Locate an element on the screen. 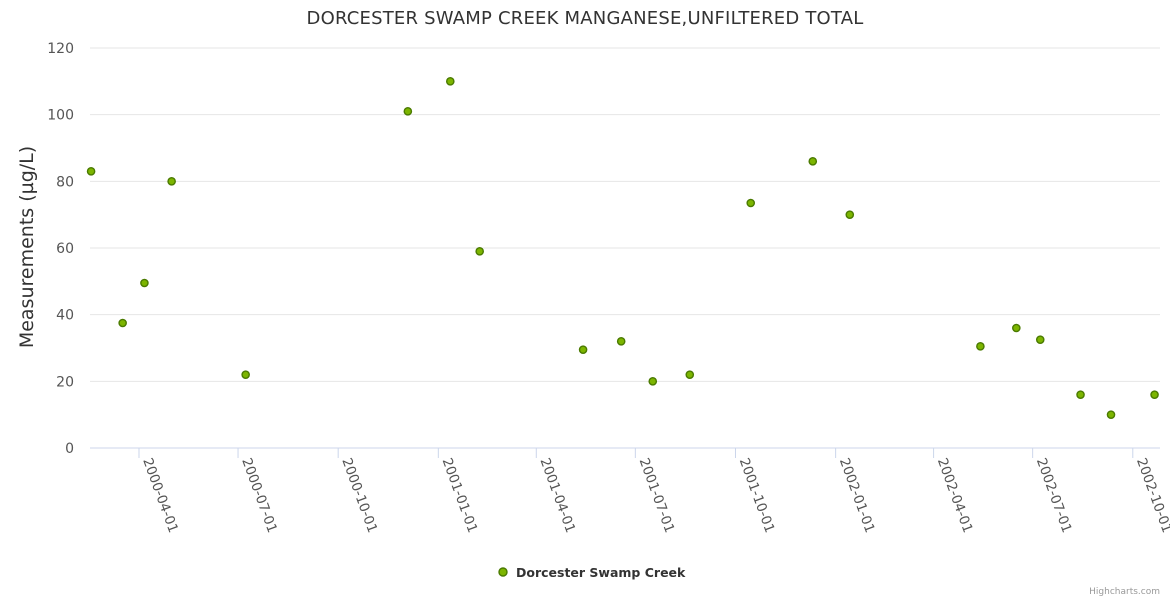 The width and height of the screenshot is (1170, 600). y-axis-label: Measurements (µg/L) is located at coordinates (27, 247).